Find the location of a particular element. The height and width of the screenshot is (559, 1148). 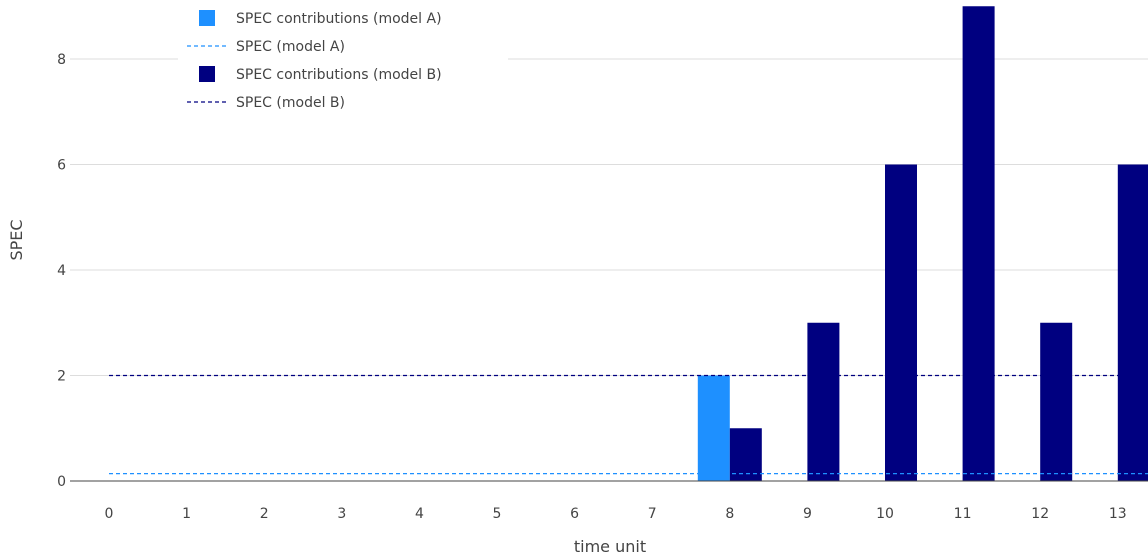

y-tick-label: 6 is located at coordinates (61, 166).